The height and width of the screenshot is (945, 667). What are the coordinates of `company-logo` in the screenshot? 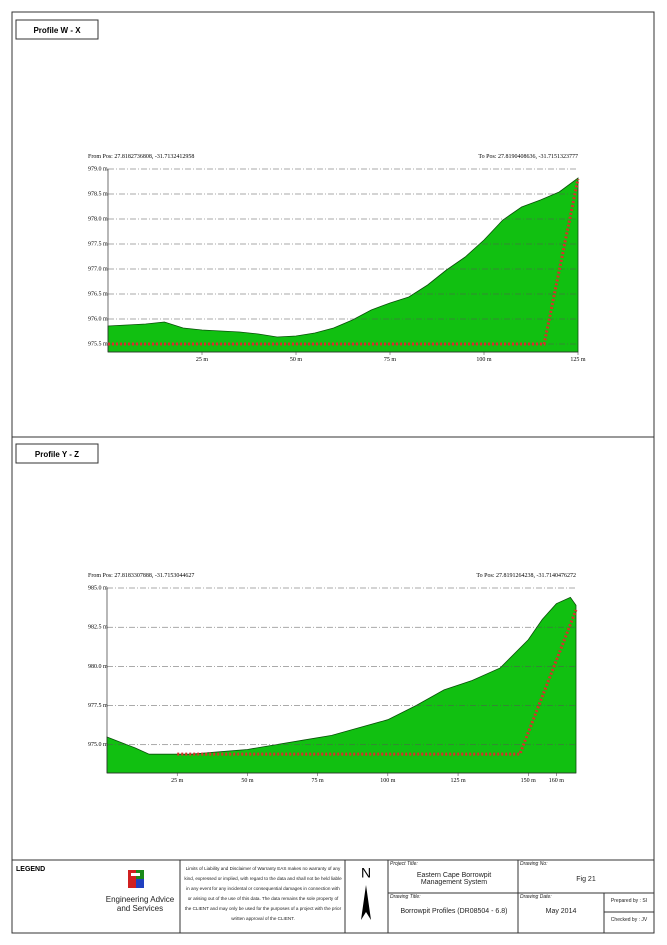 It's located at (136, 879).